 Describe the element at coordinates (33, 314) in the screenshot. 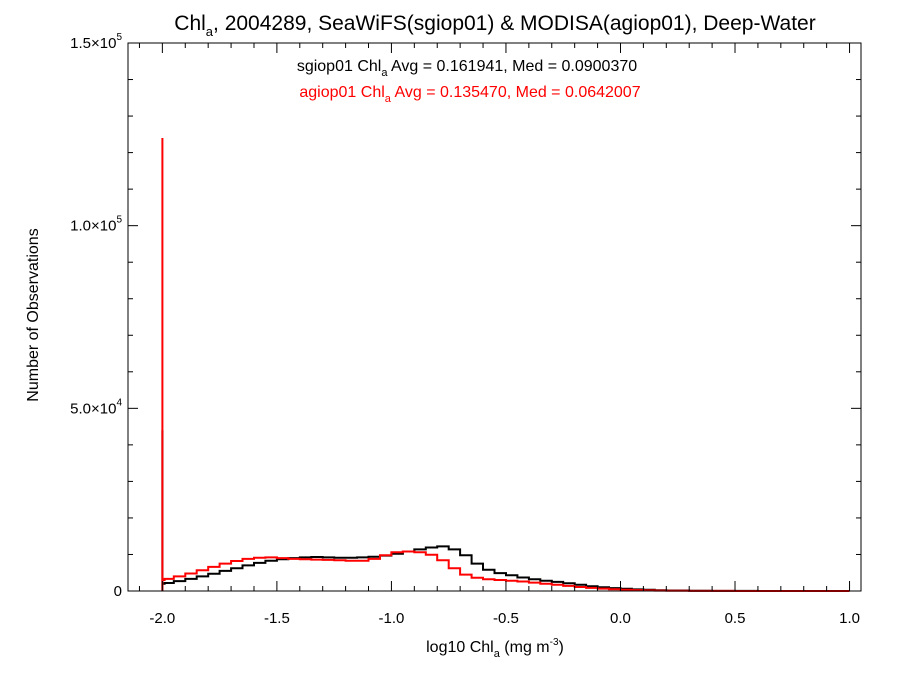

I see `y-axis-label: Number of Observations` at that location.